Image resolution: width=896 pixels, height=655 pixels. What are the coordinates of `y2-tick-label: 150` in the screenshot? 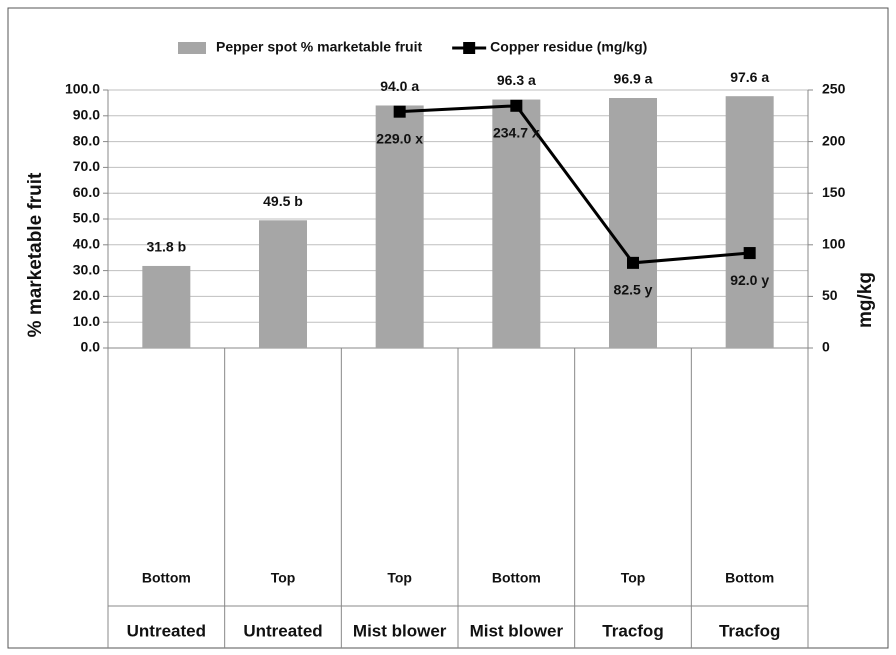 It's located at (834, 192).